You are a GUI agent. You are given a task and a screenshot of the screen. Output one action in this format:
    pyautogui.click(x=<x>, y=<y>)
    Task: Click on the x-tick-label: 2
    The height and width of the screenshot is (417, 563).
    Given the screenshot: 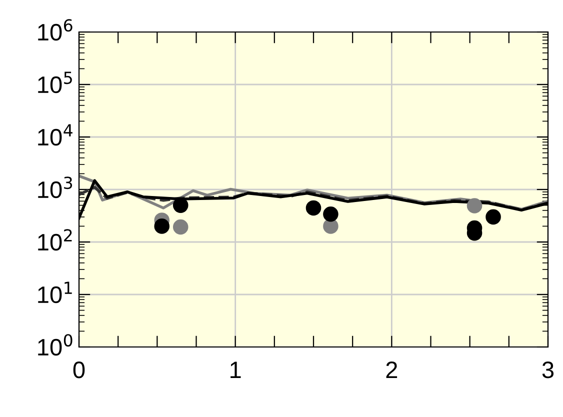 What is the action you would take?
    pyautogui.click(x=392, y=370)
    